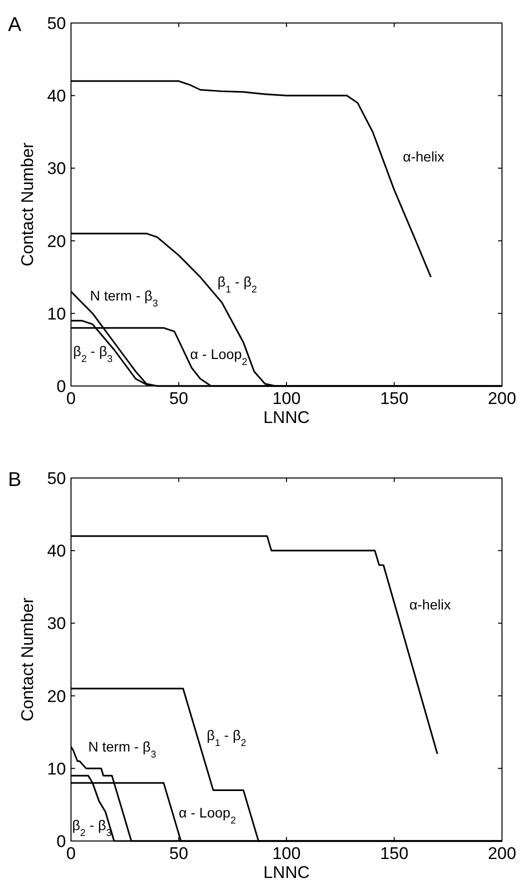  What do you see at coordinates (93, 354) in the screenshot?
I see `series-label: β$_{2}$ - β$_{3}$` at bounding box center [93, 354].